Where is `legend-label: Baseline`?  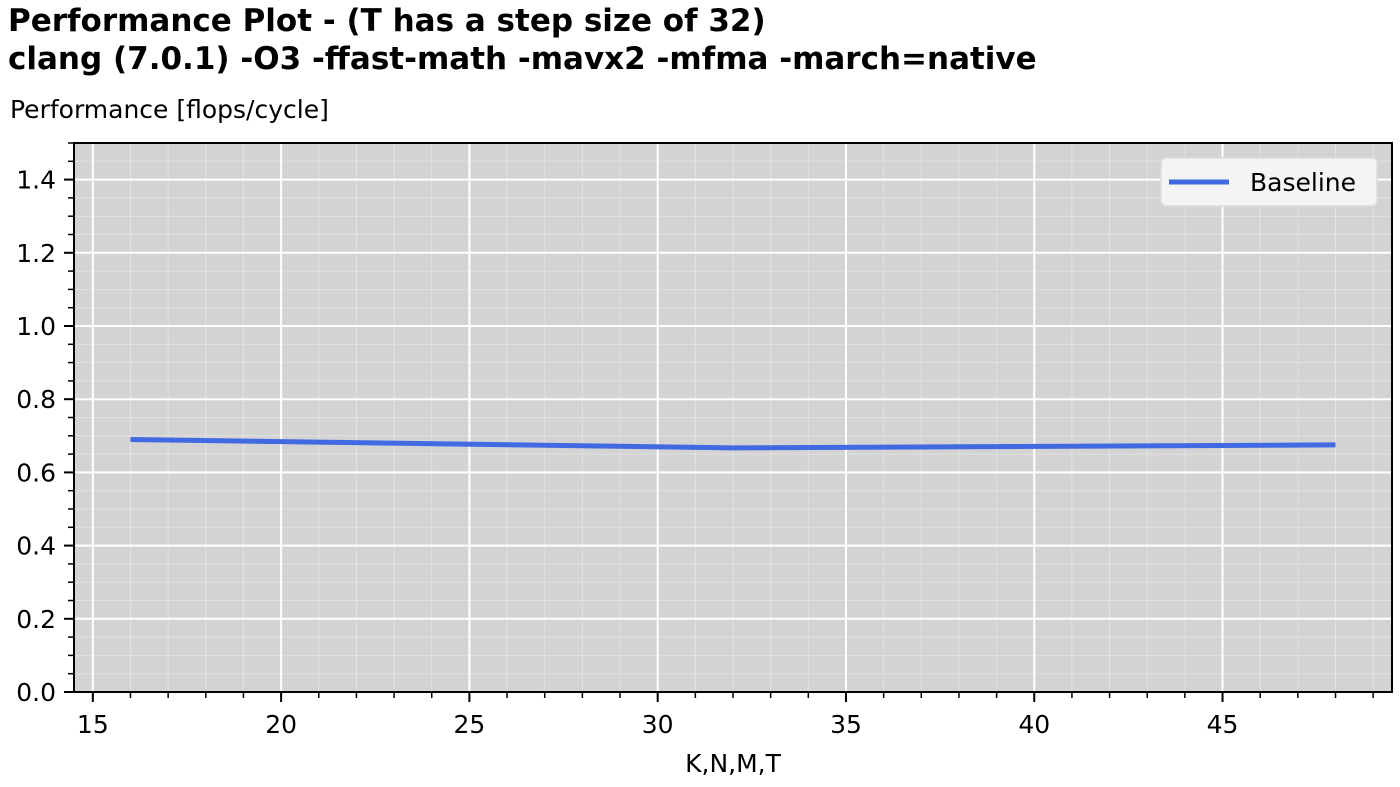
legend-label: Baseline is located at coordinates (1303, 182).